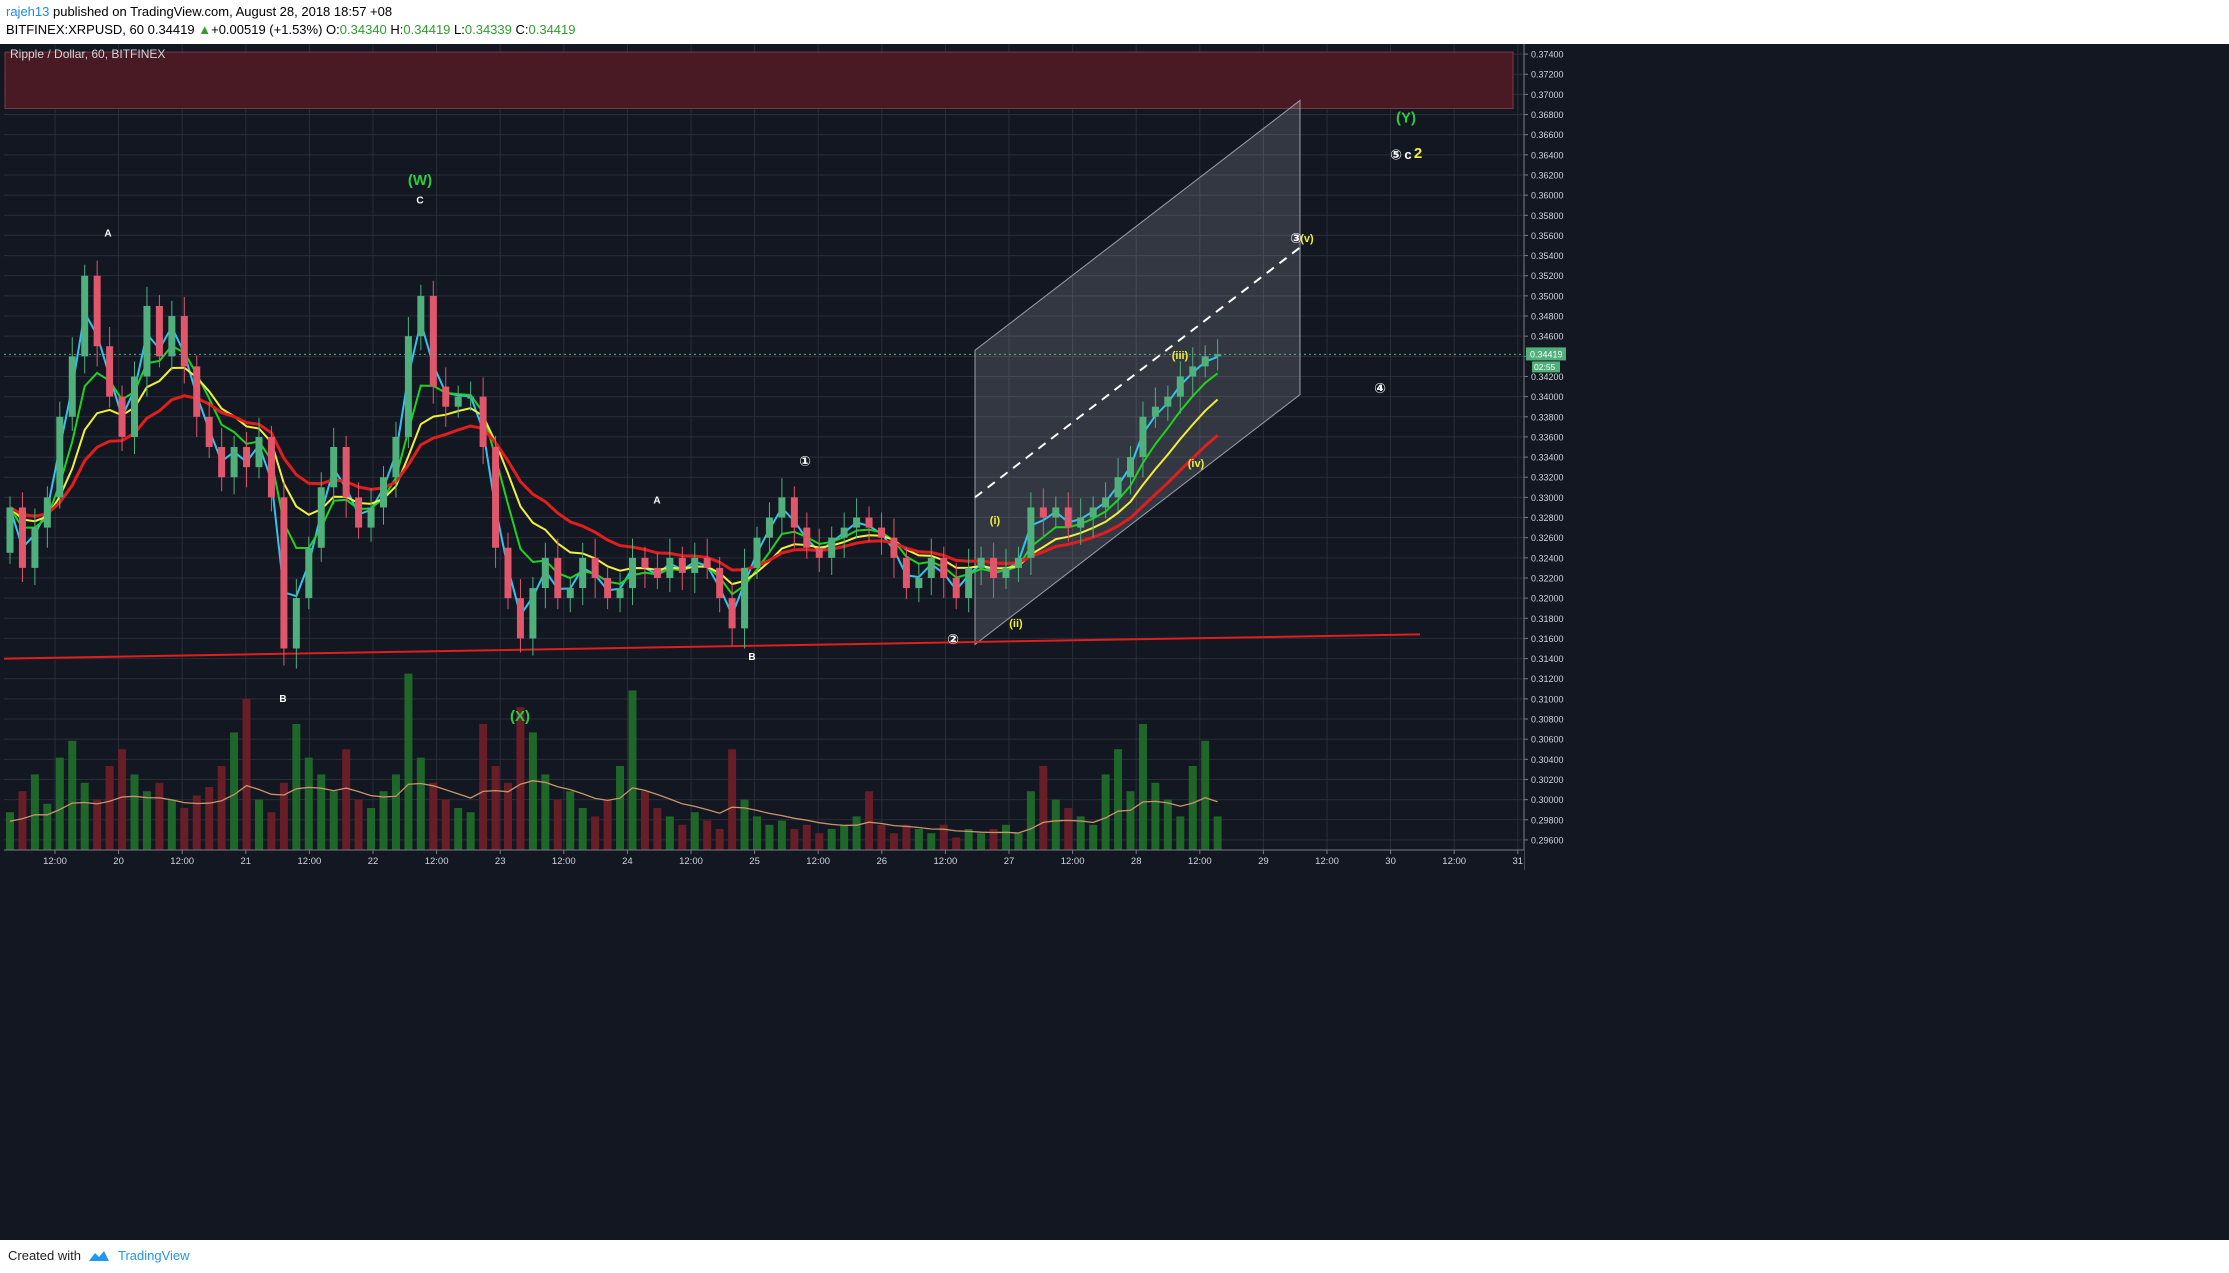 This screenshot has height=1273, width=2229. What do you see at coordinates (1547, 639) in the screenshot?
I see `price-tick-label: 0.31600` at bounding box center [1547, 639].